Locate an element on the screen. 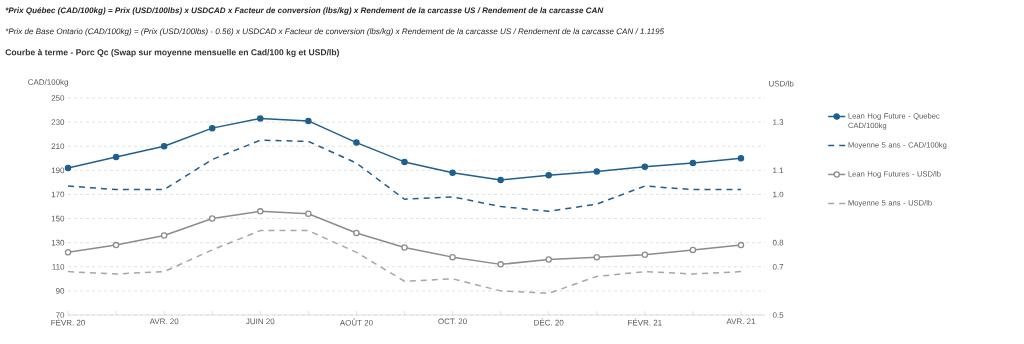 The height and width of the screenshot is (344, 1024). text: *Prix de Base Ontario (CAD/100kg) = (Prix (USD/100lbs) - 0.56) x USDCAD x Facteur de conversion (lbs/kg) x Rendement de la carcasse US / Rendement de la carcasse CAN / 1.1195 is located at coordinates (335, 32).